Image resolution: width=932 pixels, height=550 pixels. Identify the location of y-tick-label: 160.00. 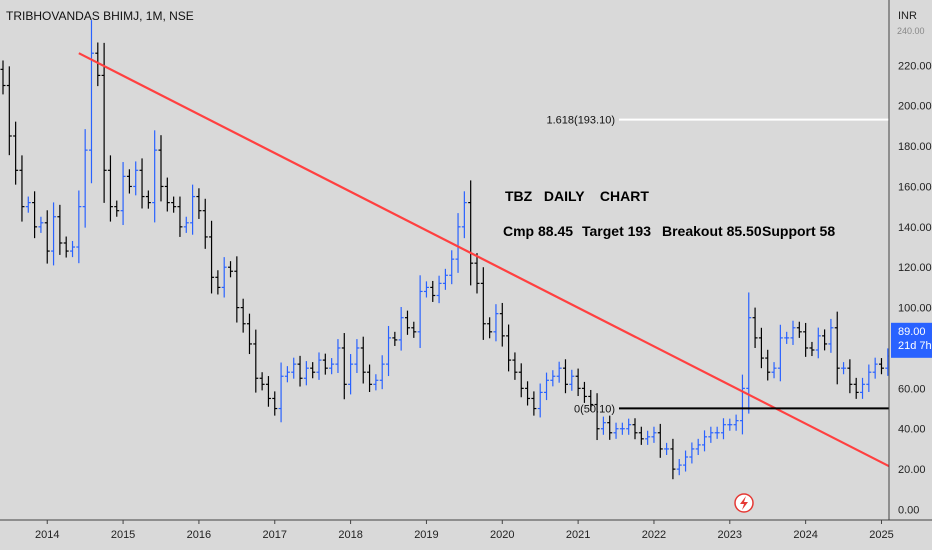
(915, 187).